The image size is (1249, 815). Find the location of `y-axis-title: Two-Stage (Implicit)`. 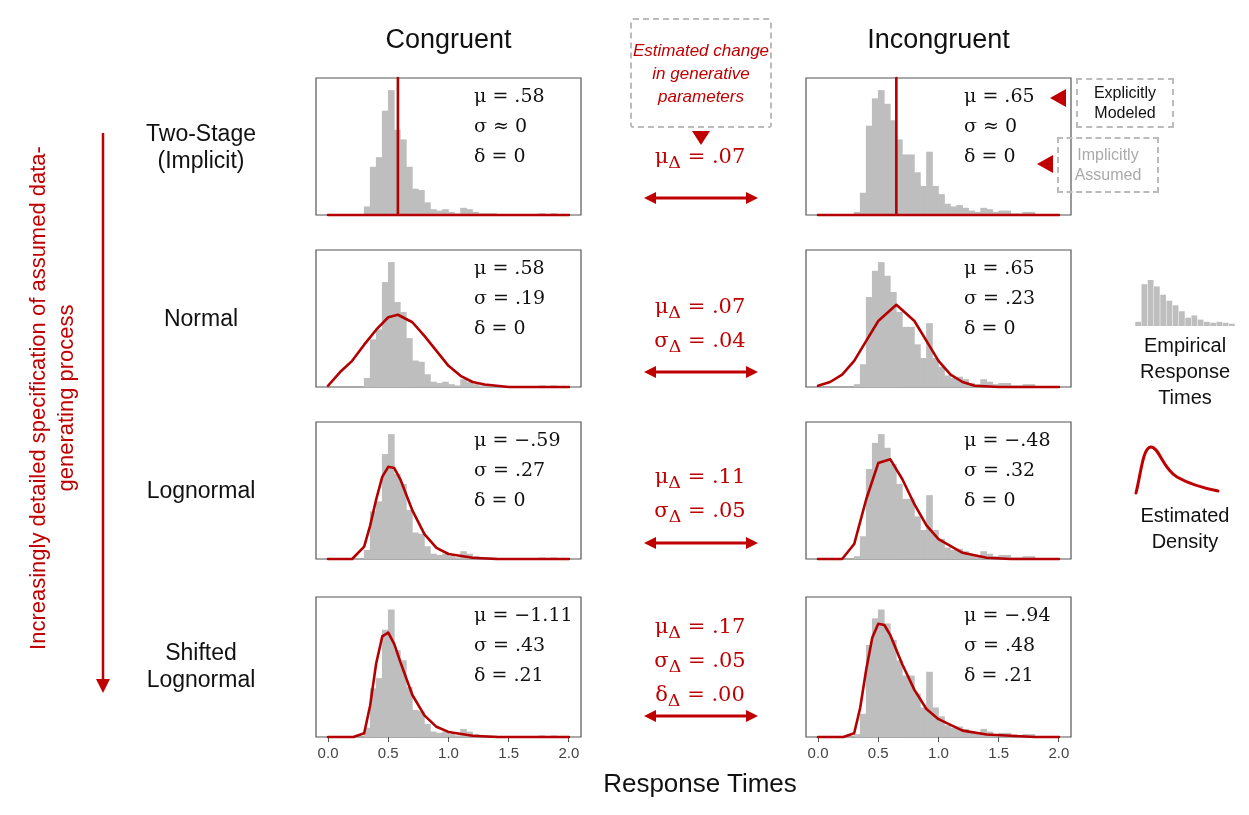

y-axis-title: Two-Stage (Implicit) is located at coordinates (201, 146).